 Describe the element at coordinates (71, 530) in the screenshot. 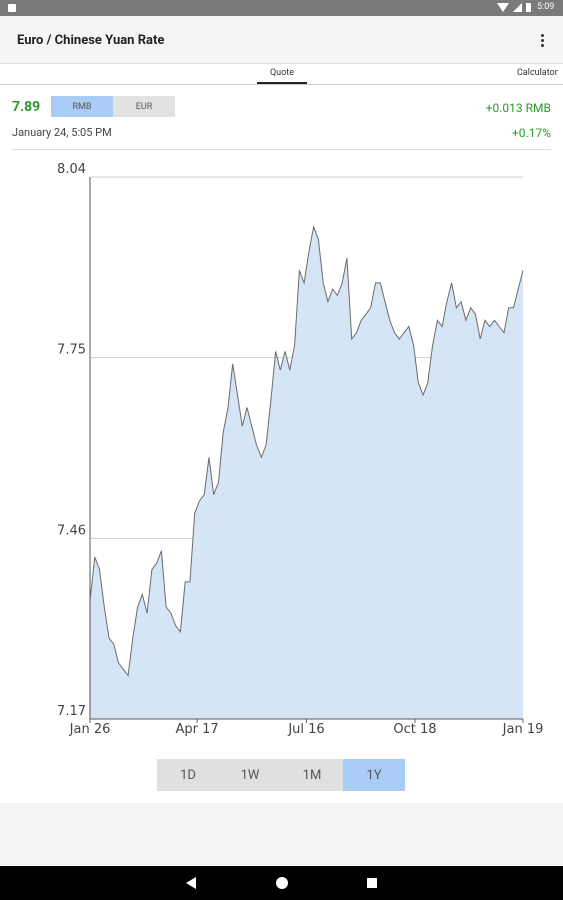

I see `y-tick-label: 7.46` at that location.